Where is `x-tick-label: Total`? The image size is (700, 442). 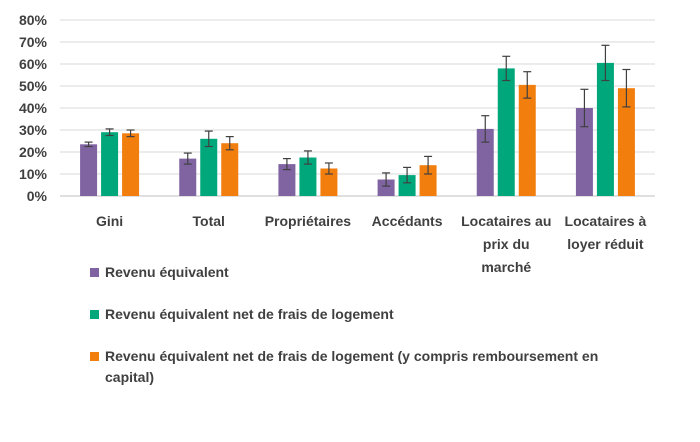
x-tick-label: Total is located at coordinates (209, 221).